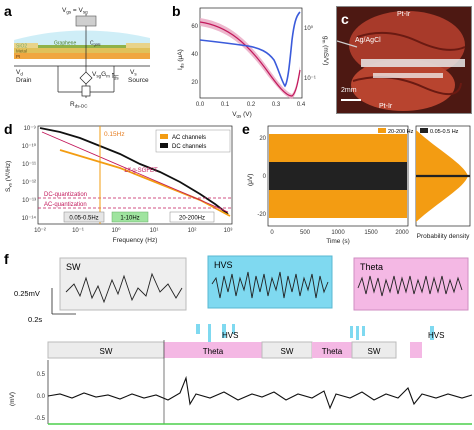 The width and height of the screenshot is (474, 430). Describe the element at coordinates (305, 233) in the screenshot. I see `e-xtick-2: 500` at that location.